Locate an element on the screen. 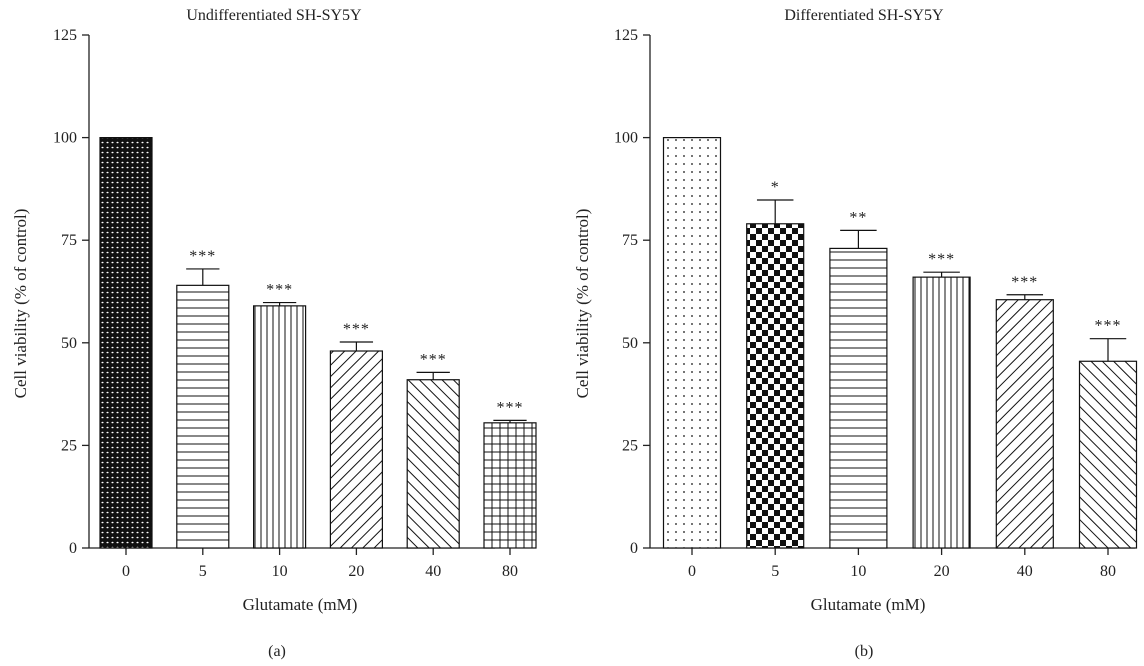 The height and width of the screenshot is (666, 1144). significance-label: * is located at coordinates (775, 187).